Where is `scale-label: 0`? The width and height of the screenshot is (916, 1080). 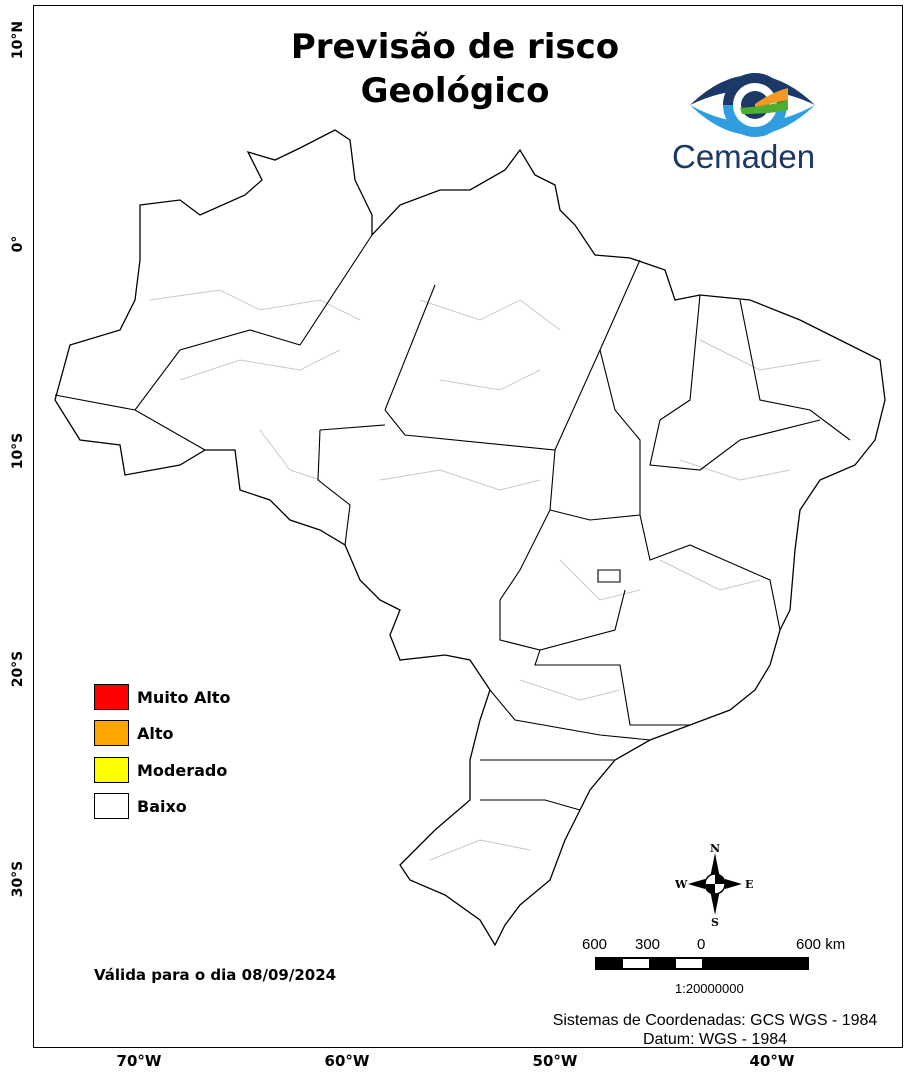 scale-label: 0 is located at coordinates (701, 944).